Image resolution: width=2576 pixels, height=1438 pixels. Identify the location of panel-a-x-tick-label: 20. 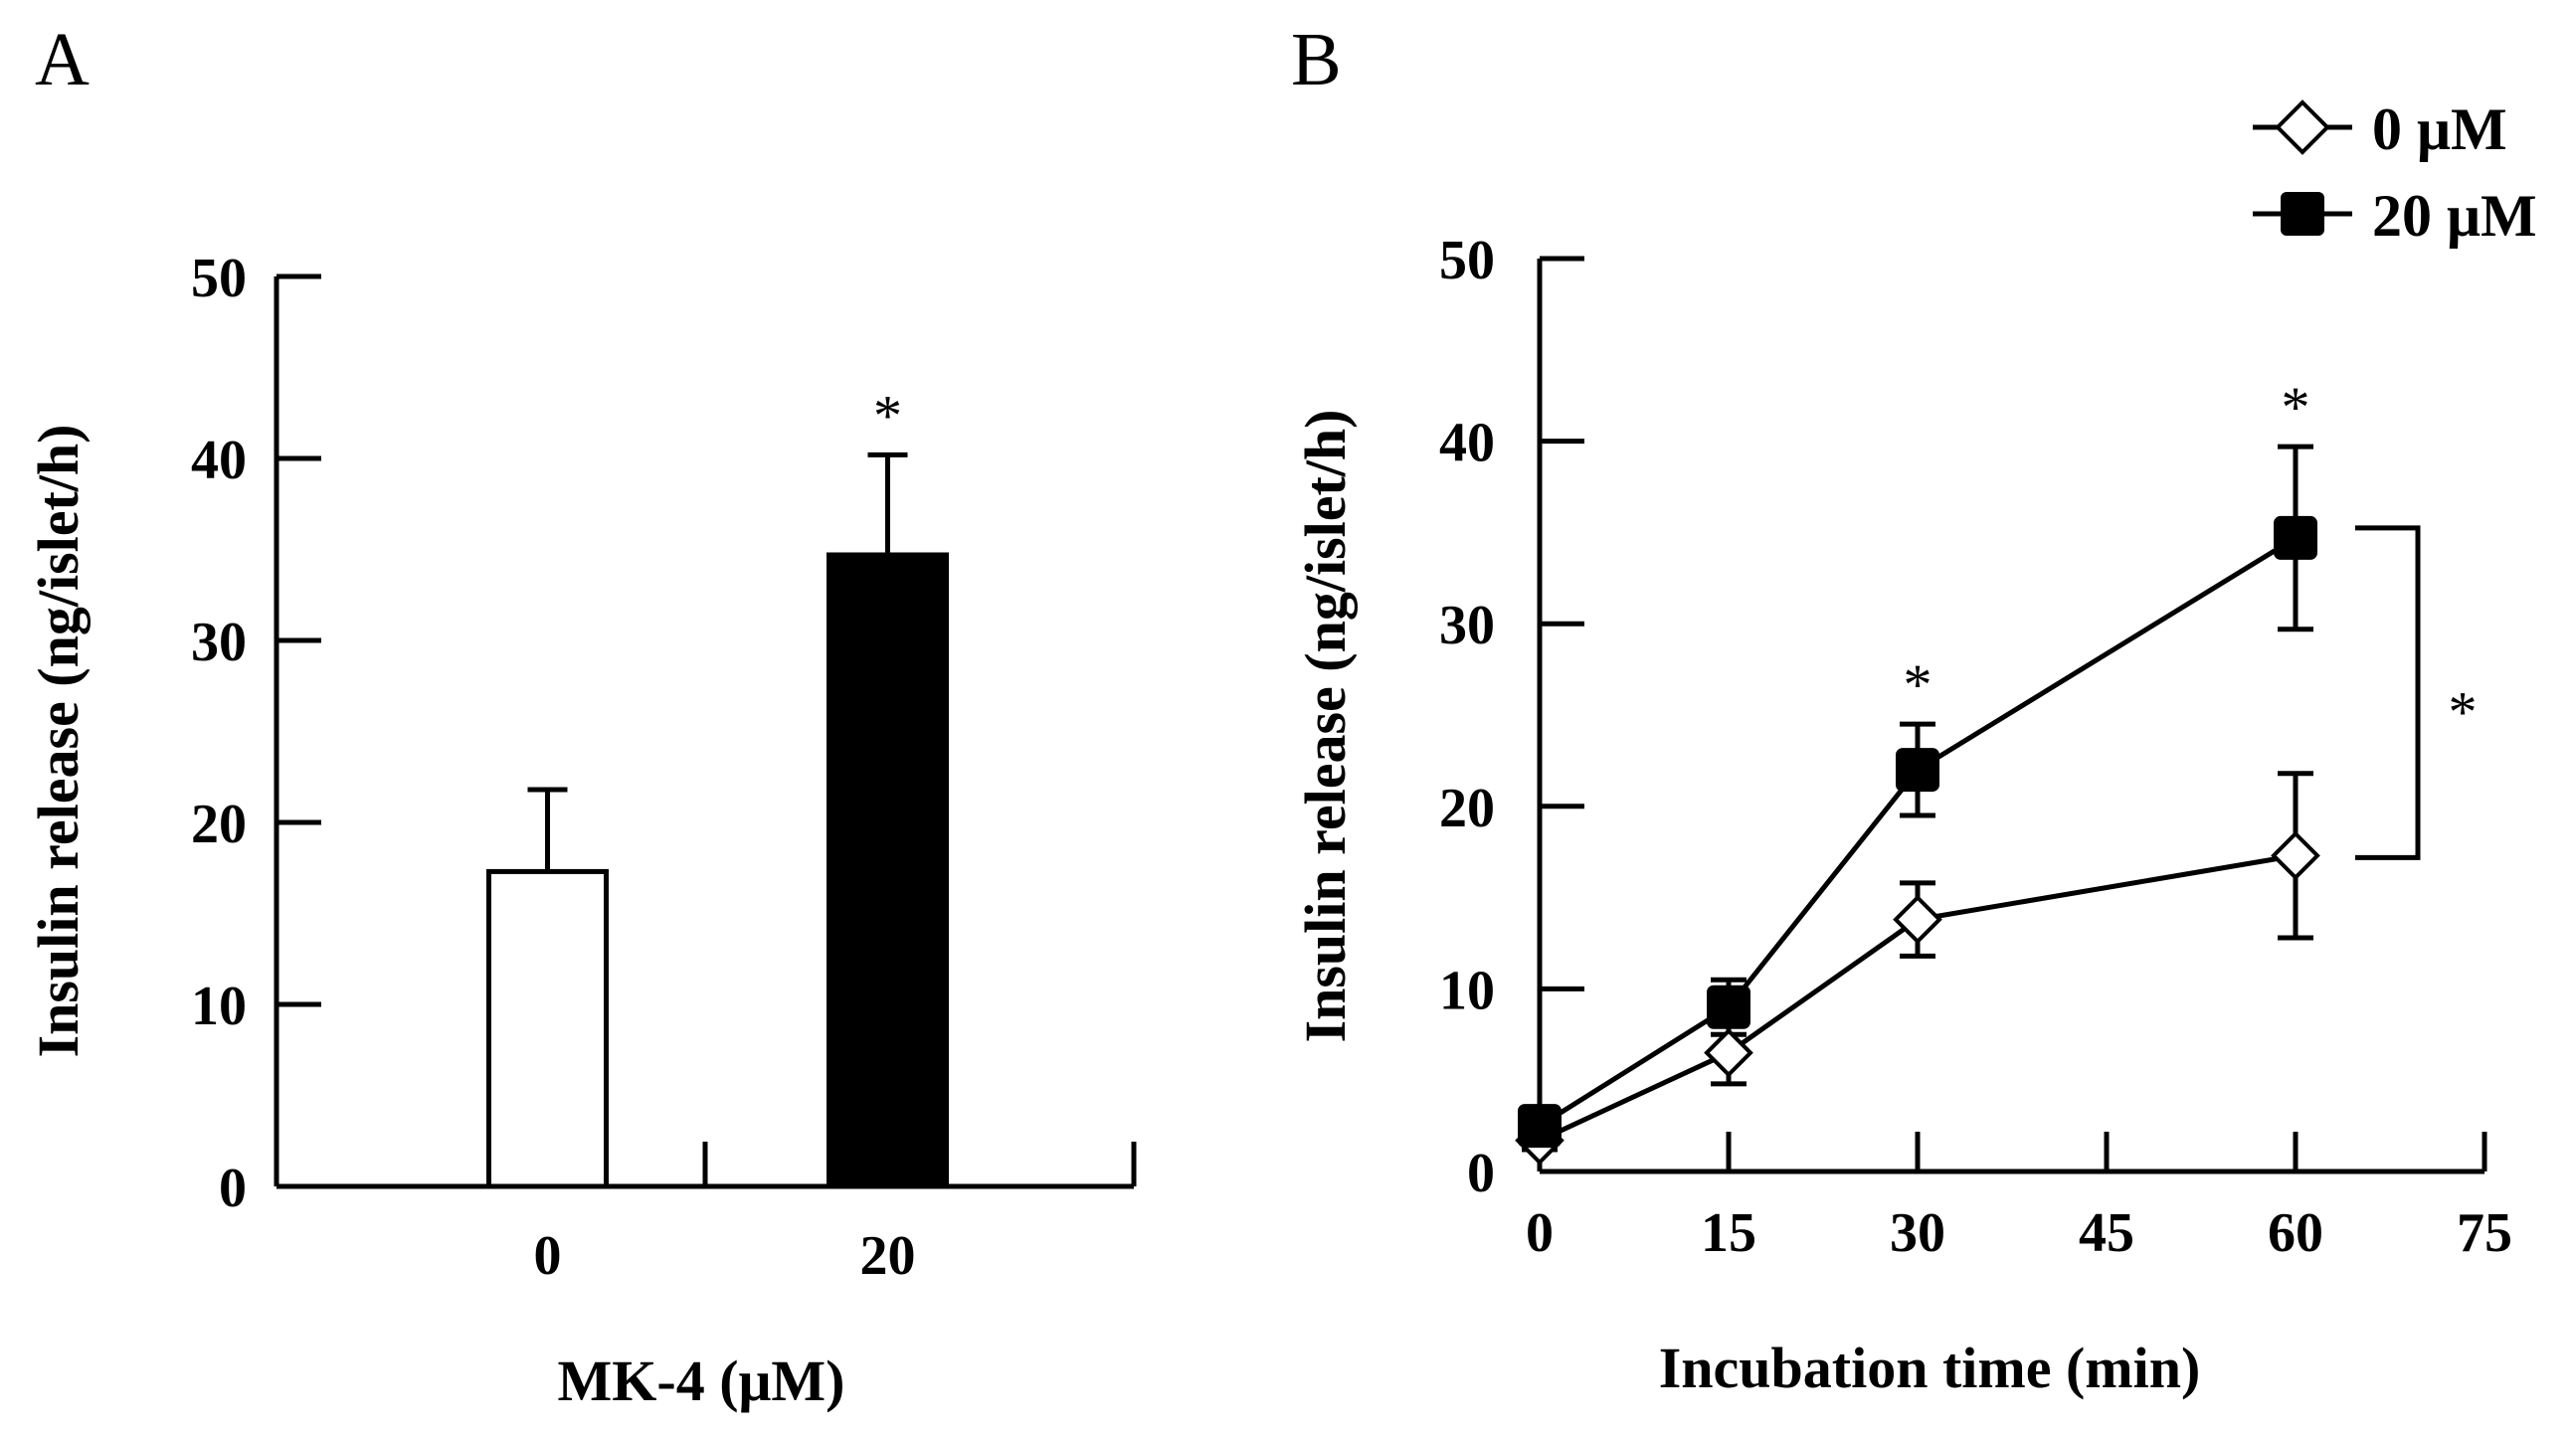
(888, 1256).